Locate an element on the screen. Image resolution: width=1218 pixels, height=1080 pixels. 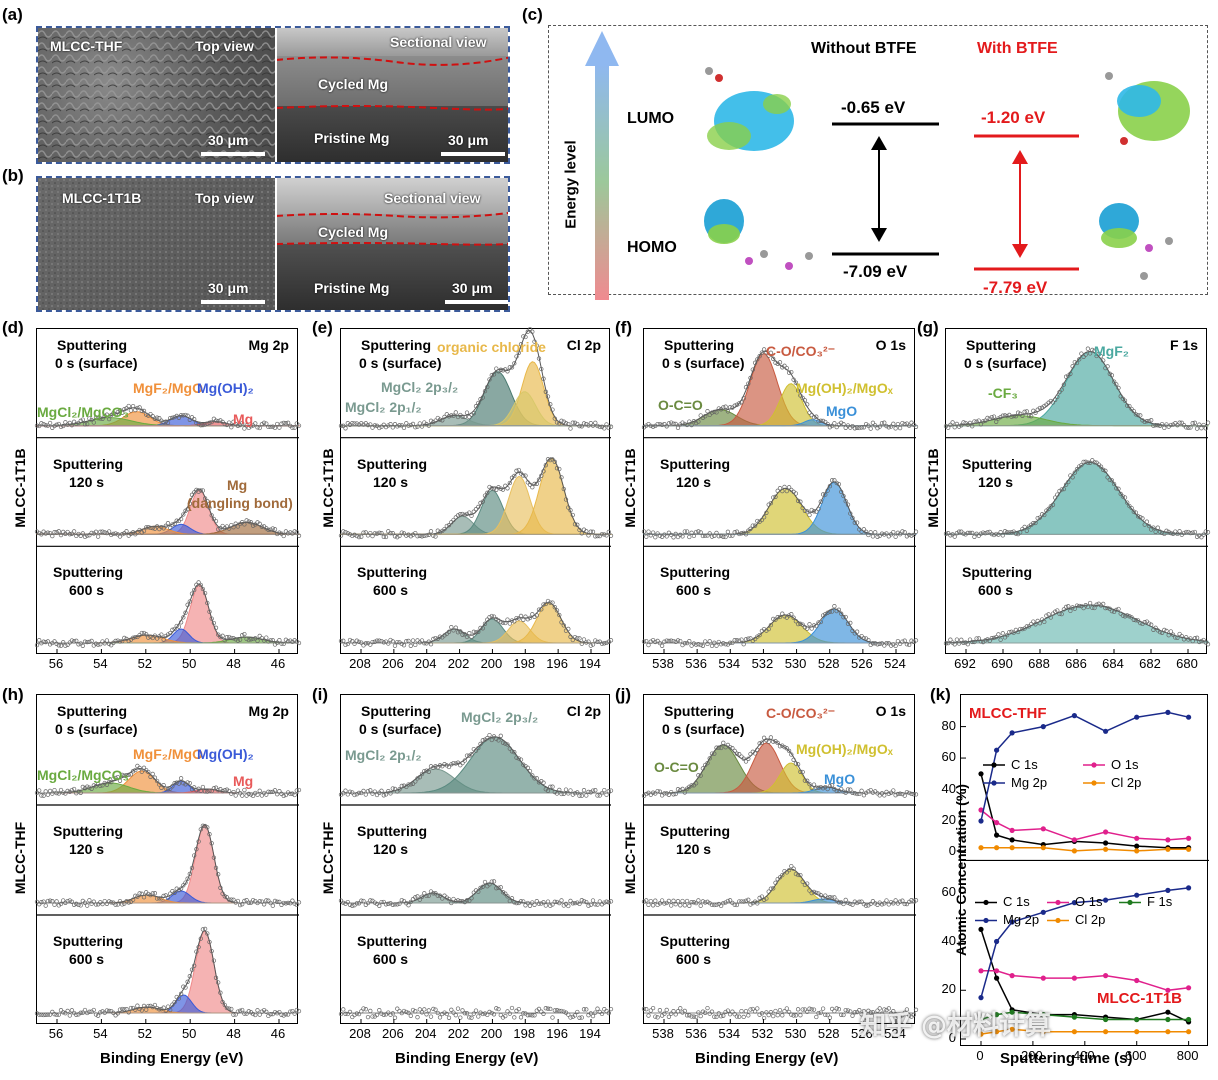
with-homo-value: -7.79 eV is located at coordinates (1015, 287).